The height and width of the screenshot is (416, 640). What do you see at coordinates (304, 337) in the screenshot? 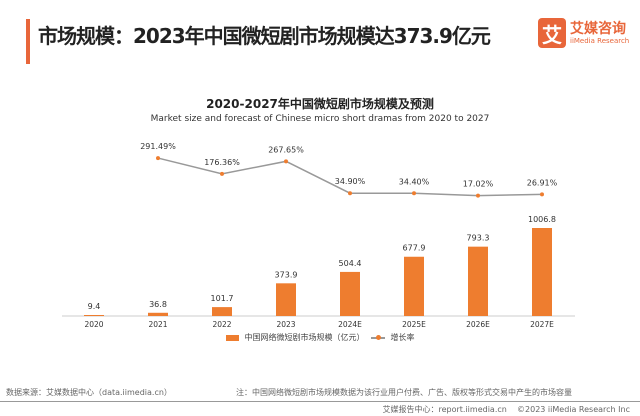
I see `legend-bar-label: 中国网络微短剧市场规模（亿元）` at bounding box center [304, 337].